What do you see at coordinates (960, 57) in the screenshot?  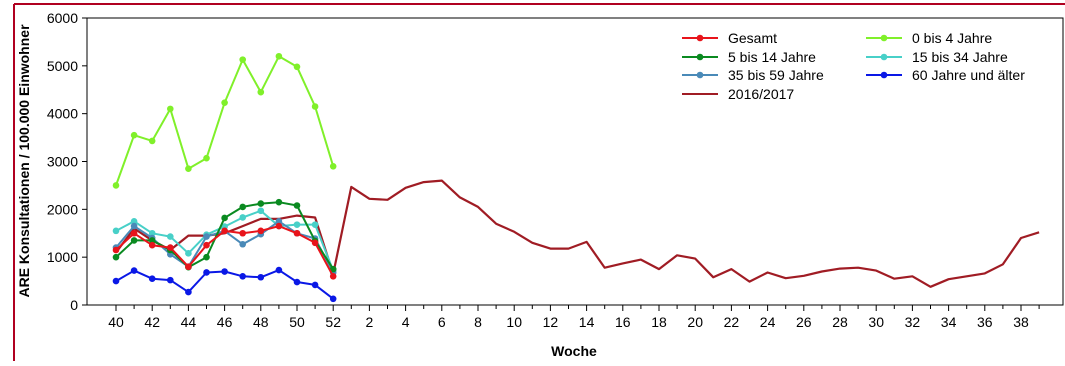 I see `legend-label: 15 bis 34 Jahre` at bounding box center [960, 57].